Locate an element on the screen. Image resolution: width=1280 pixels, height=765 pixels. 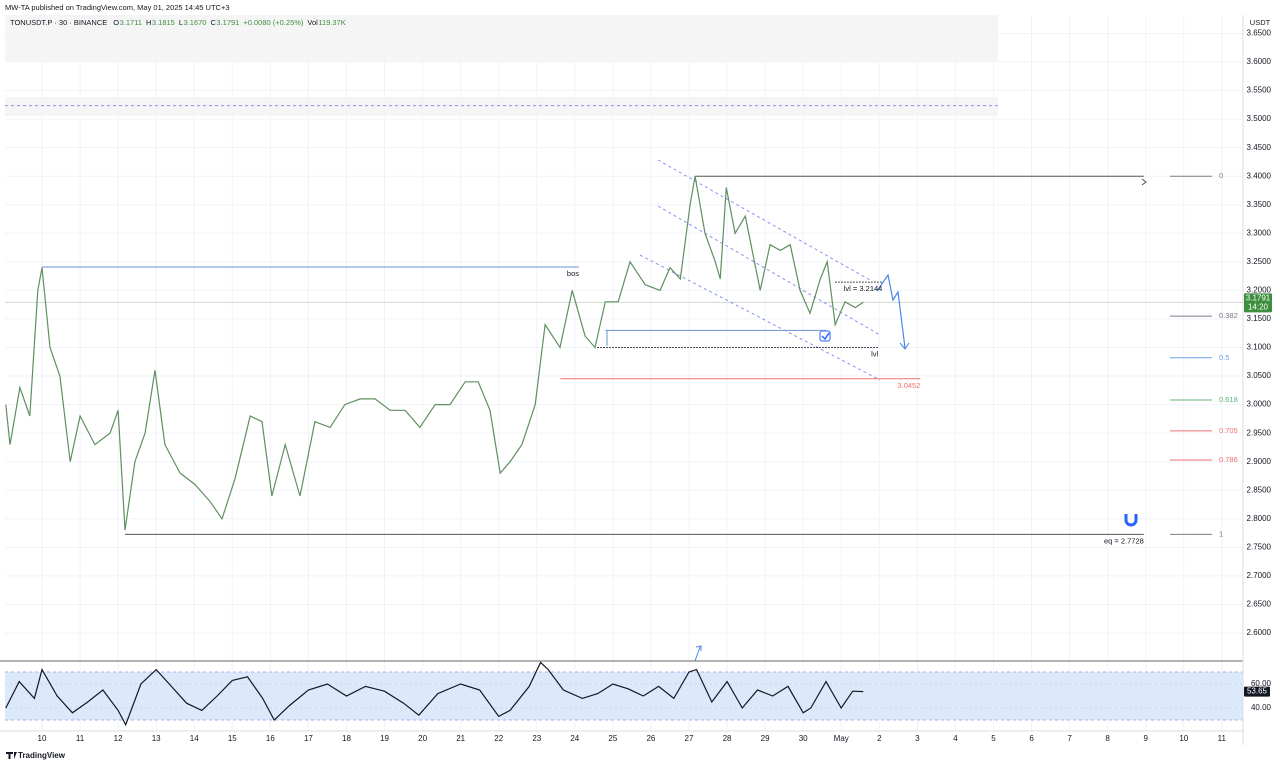
countdown-label: 14:20 is located at coordinates (1258, 306).